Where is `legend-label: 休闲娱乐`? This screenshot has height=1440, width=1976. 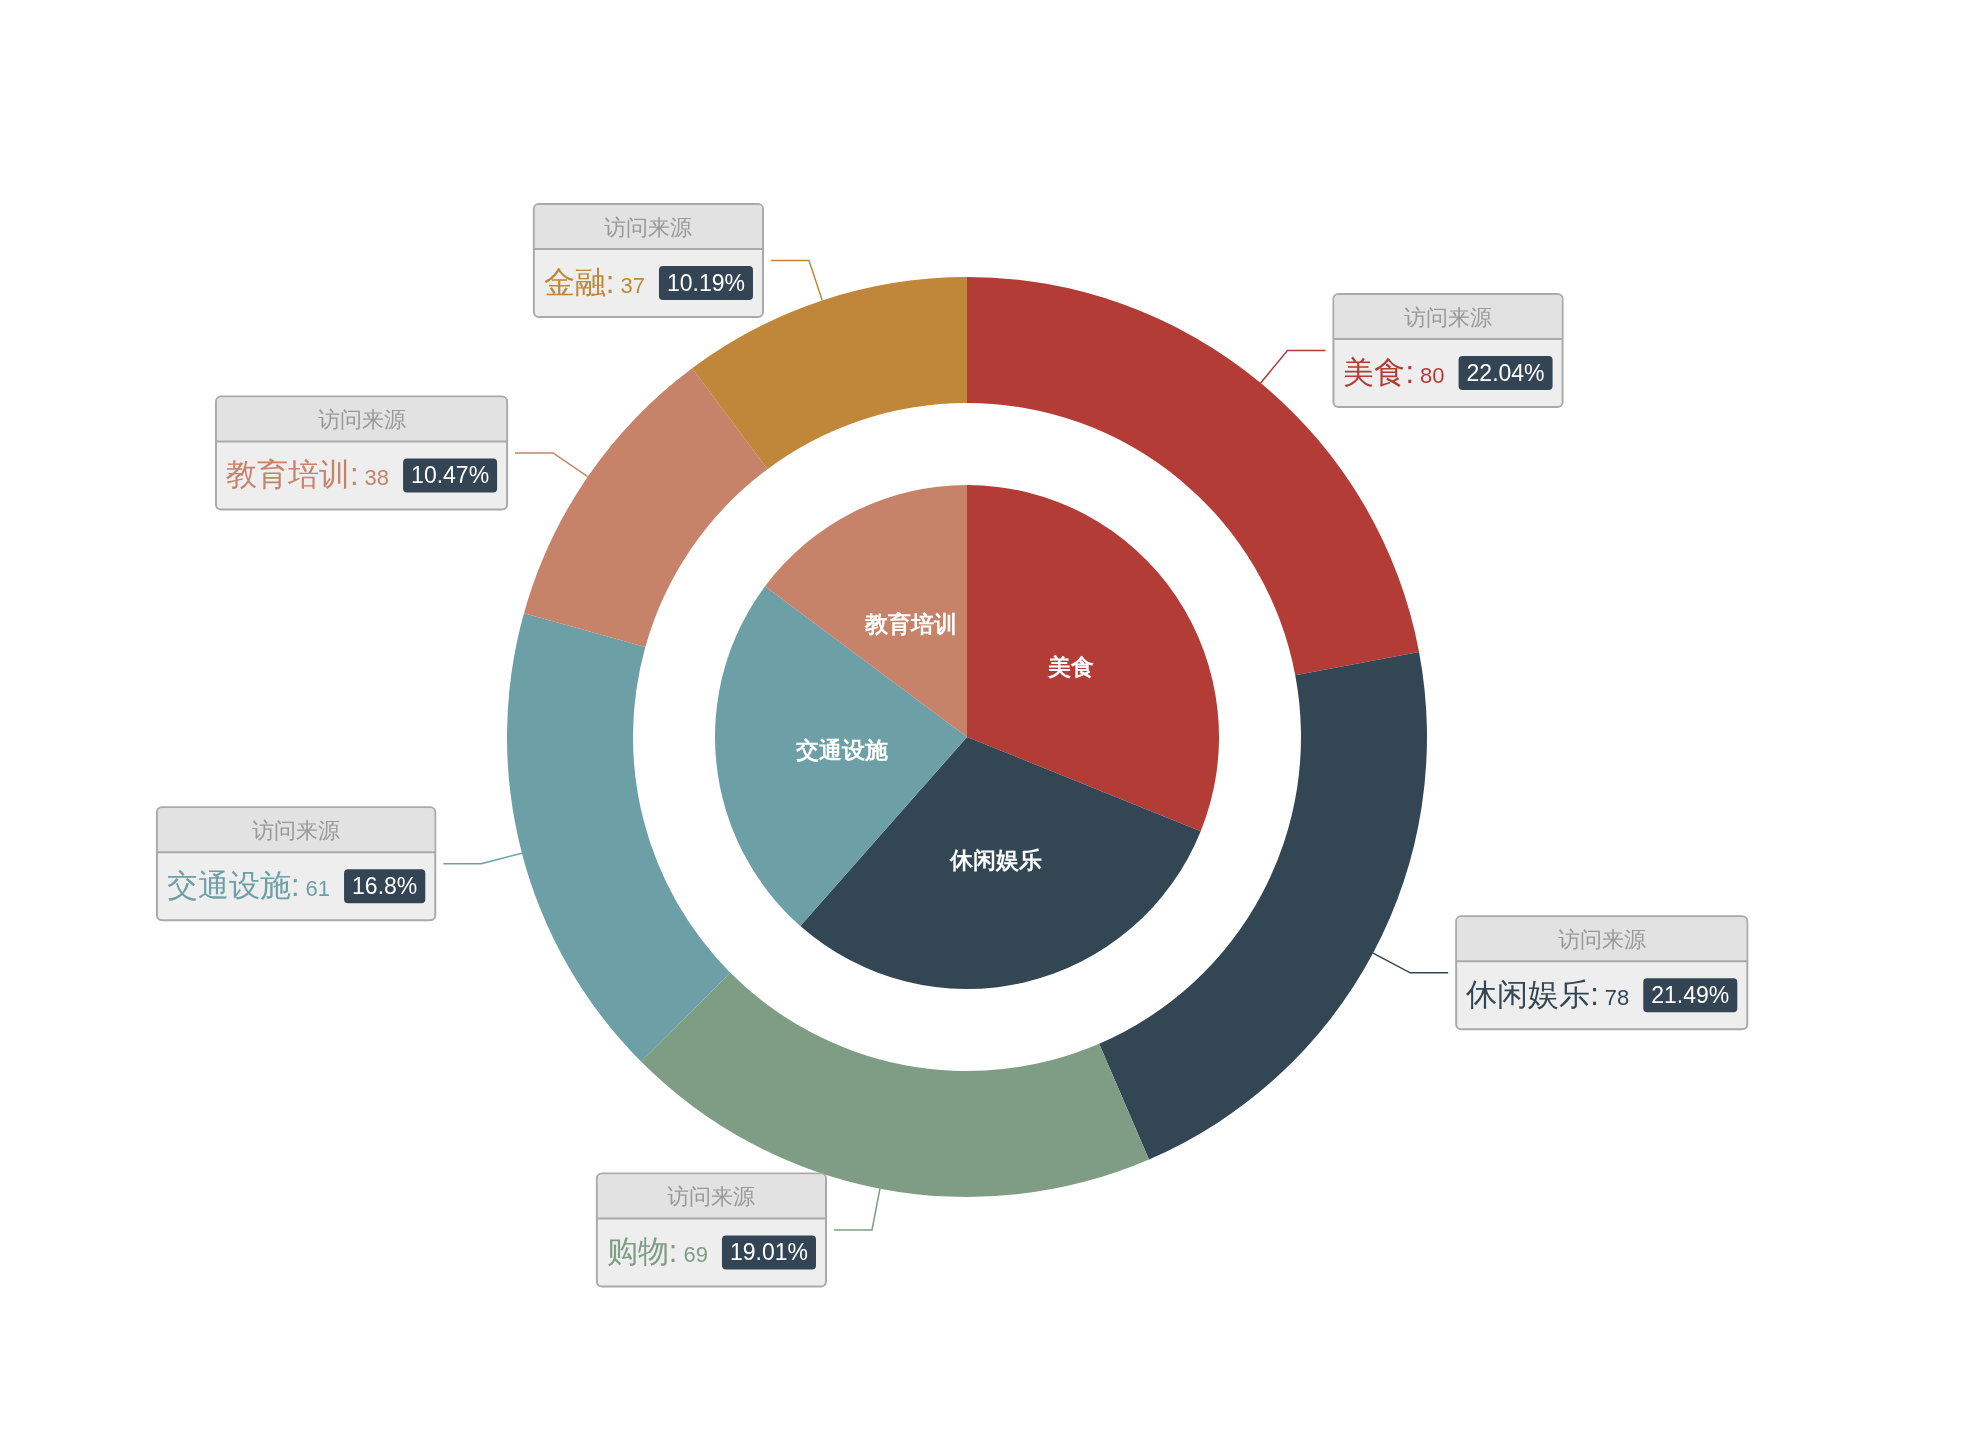
legend-label: 休闲娱乐 is located at coordinates (1528, 995).